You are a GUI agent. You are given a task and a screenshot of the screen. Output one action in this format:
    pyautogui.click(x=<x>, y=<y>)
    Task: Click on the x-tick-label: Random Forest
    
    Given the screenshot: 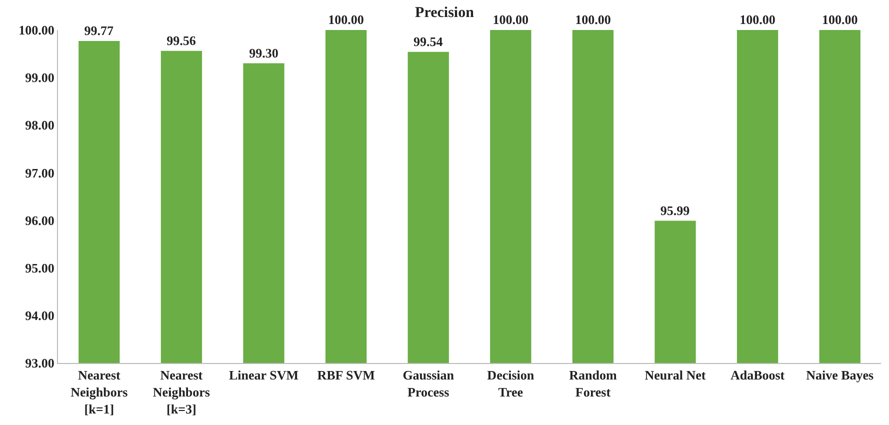 What is the action you would take?
    pyautogui.click(x=593, y=384)
    